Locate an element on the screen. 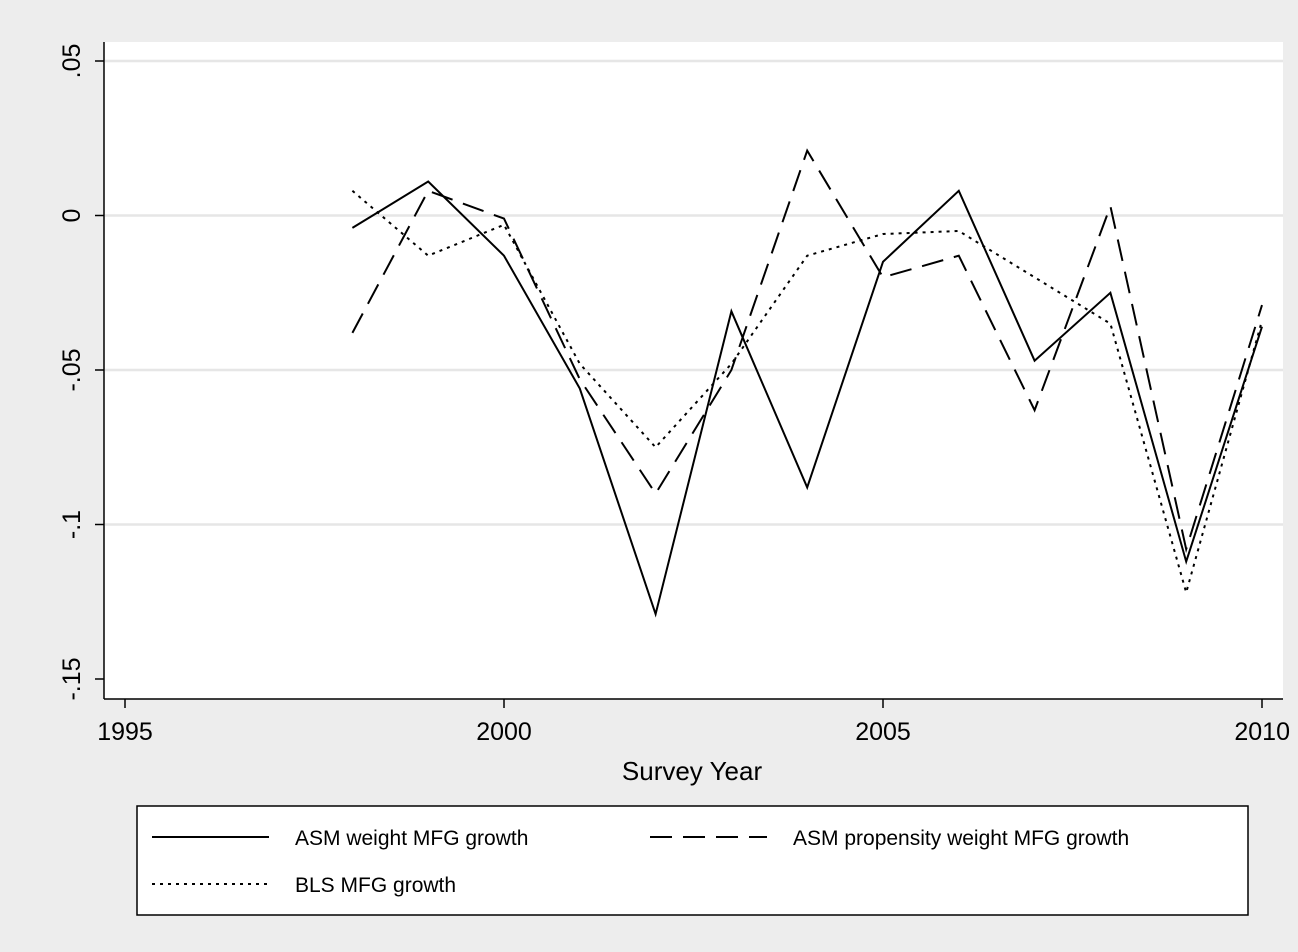 The image size is (1298, 952). y-tick-label: .05 is located at coordinates (72, 61).